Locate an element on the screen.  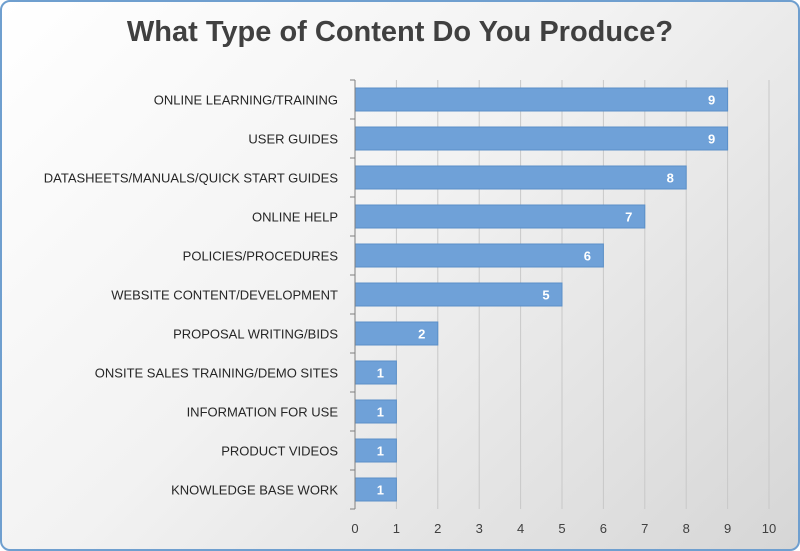
category-label: DATASHEETS/MANUALS/QUICK START GUIDES is located at coordinates (191, 178).